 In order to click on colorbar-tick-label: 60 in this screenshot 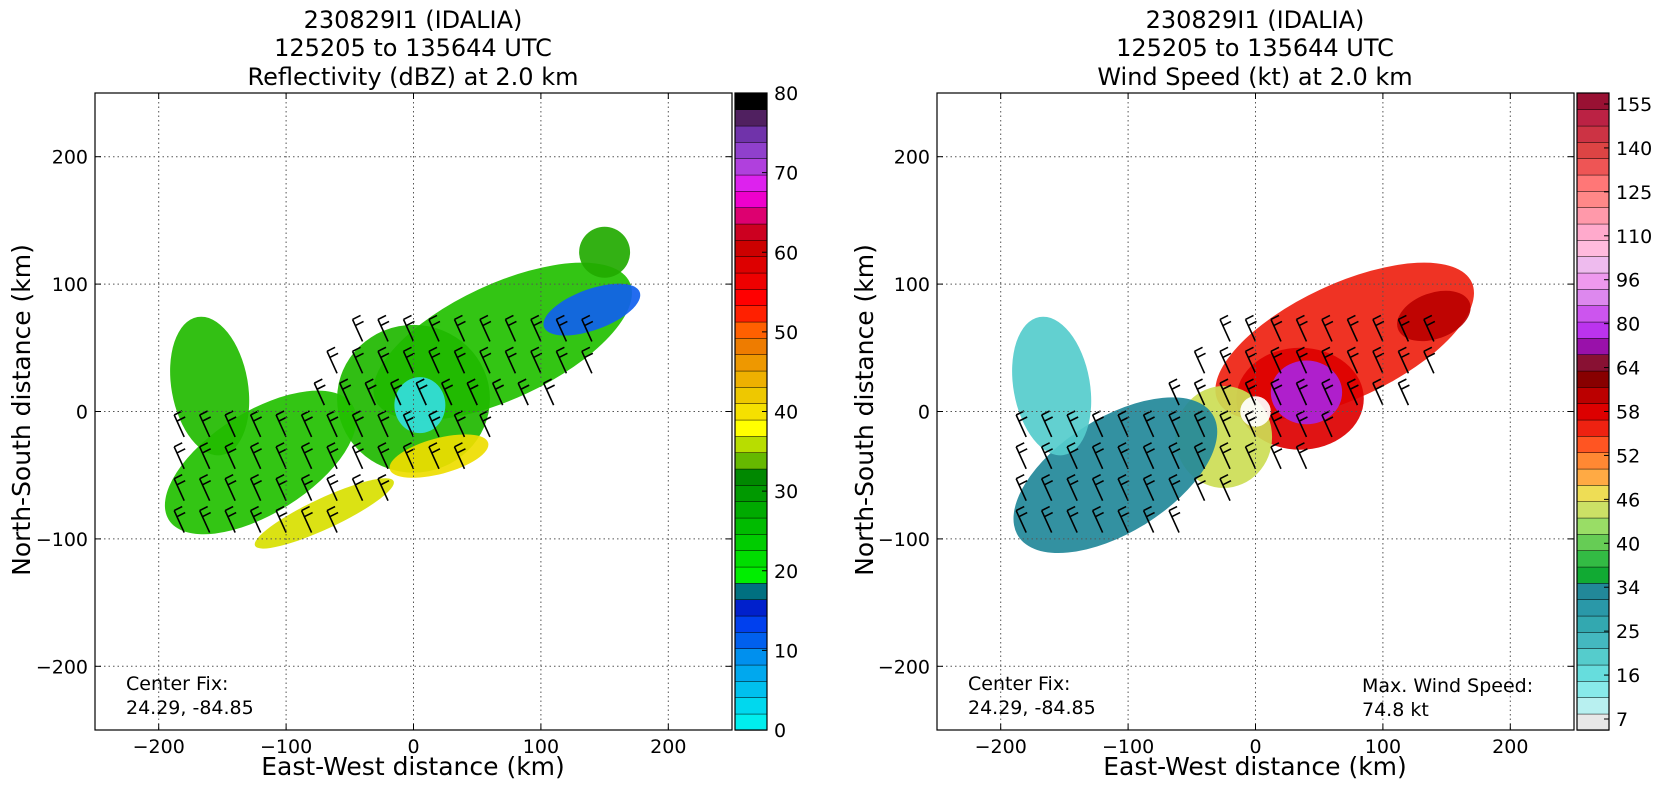, I will do `click(786, 253)`.